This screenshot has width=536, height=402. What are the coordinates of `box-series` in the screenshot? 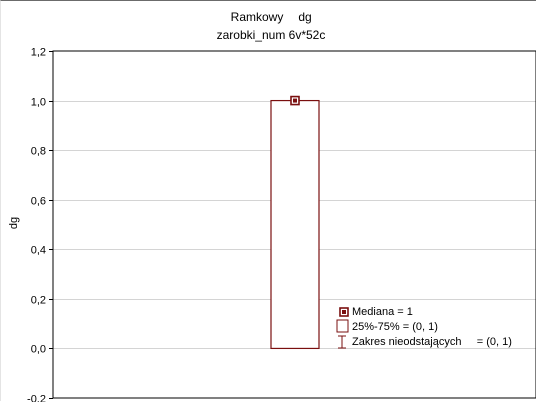 It's located at (295, 223).